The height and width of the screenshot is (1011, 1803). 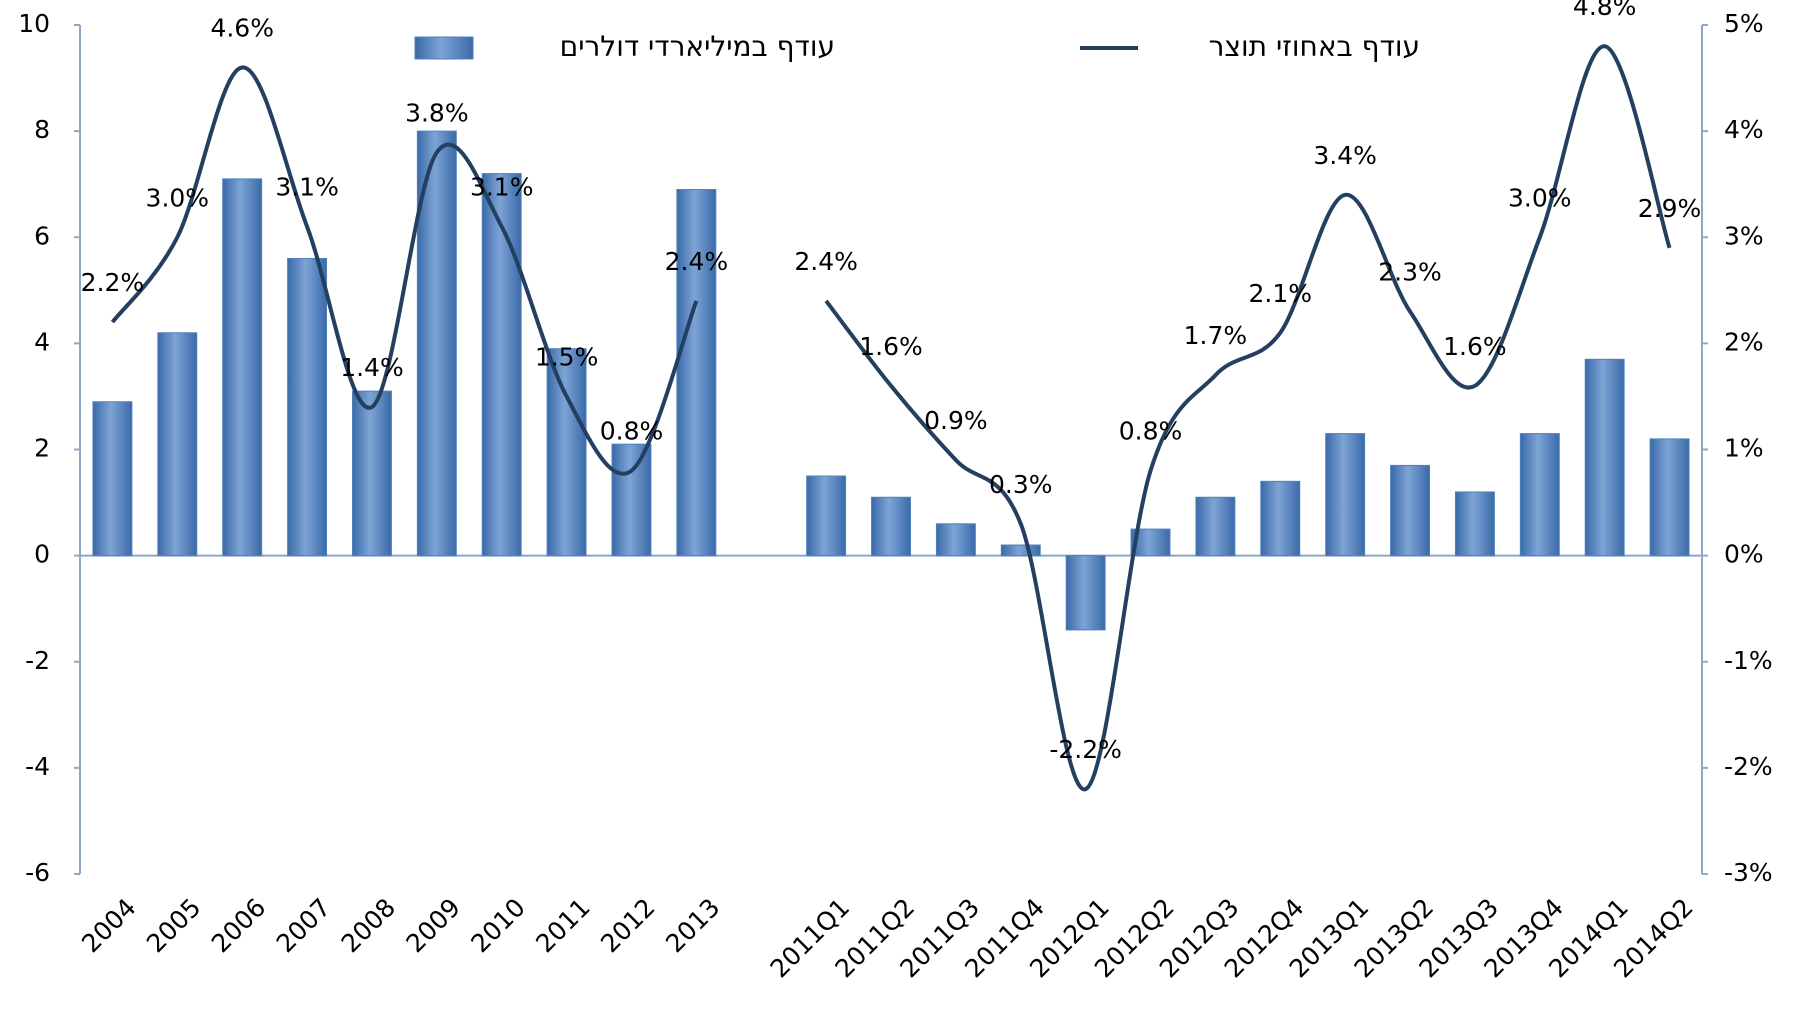 What do you see at coordinates (1216, 335) in the screenshot?
I see `data-label: 1.7%` at bounding box center [1216, 335].